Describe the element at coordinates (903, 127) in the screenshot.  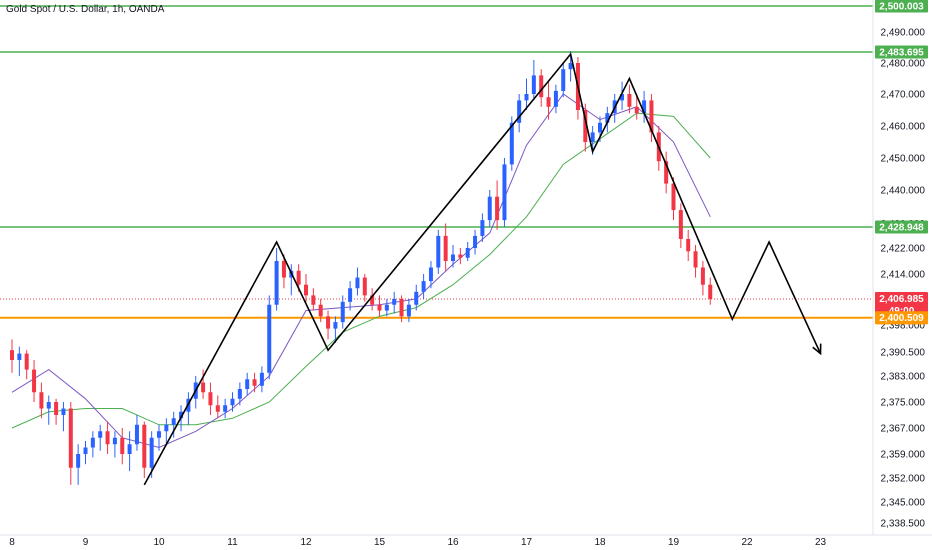
I see `price-tick-label: 2,460.000` at that location.